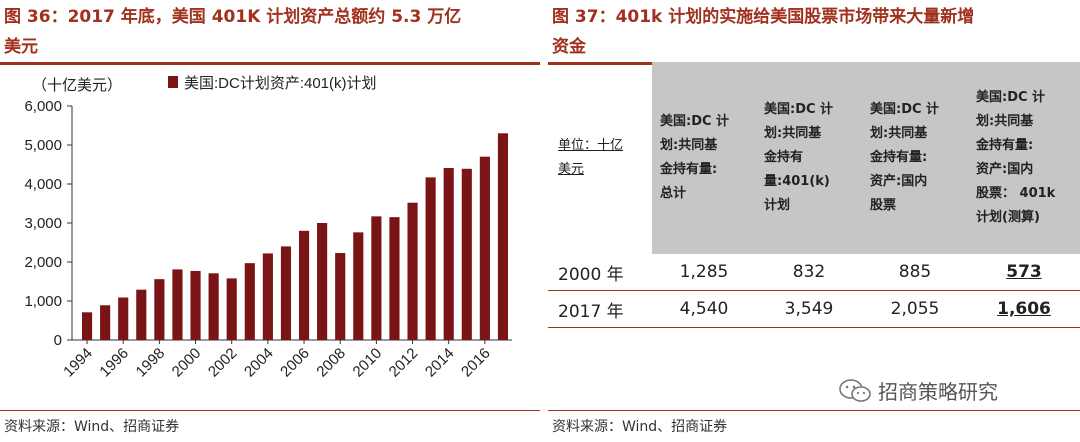 This screenshot has width=1080, height=442. Describe the element at coordinates (1008, 217) in the screenshot. I see `header-line: 计划(测算)` at that location.